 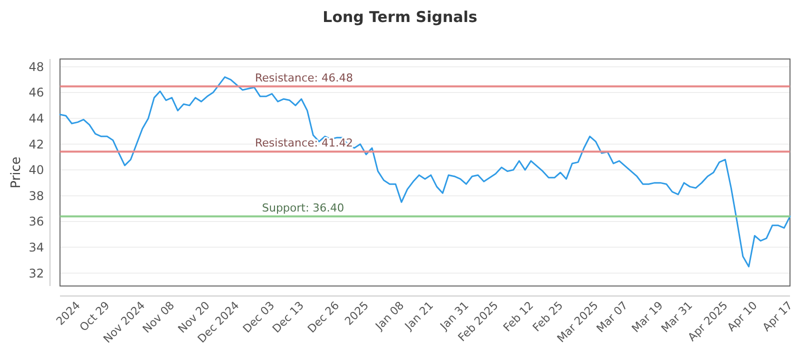 What do you see at coordinates (36, 119) in the screenshot?
I see `y-tick-label: 44` at bounding box center [36, 119].